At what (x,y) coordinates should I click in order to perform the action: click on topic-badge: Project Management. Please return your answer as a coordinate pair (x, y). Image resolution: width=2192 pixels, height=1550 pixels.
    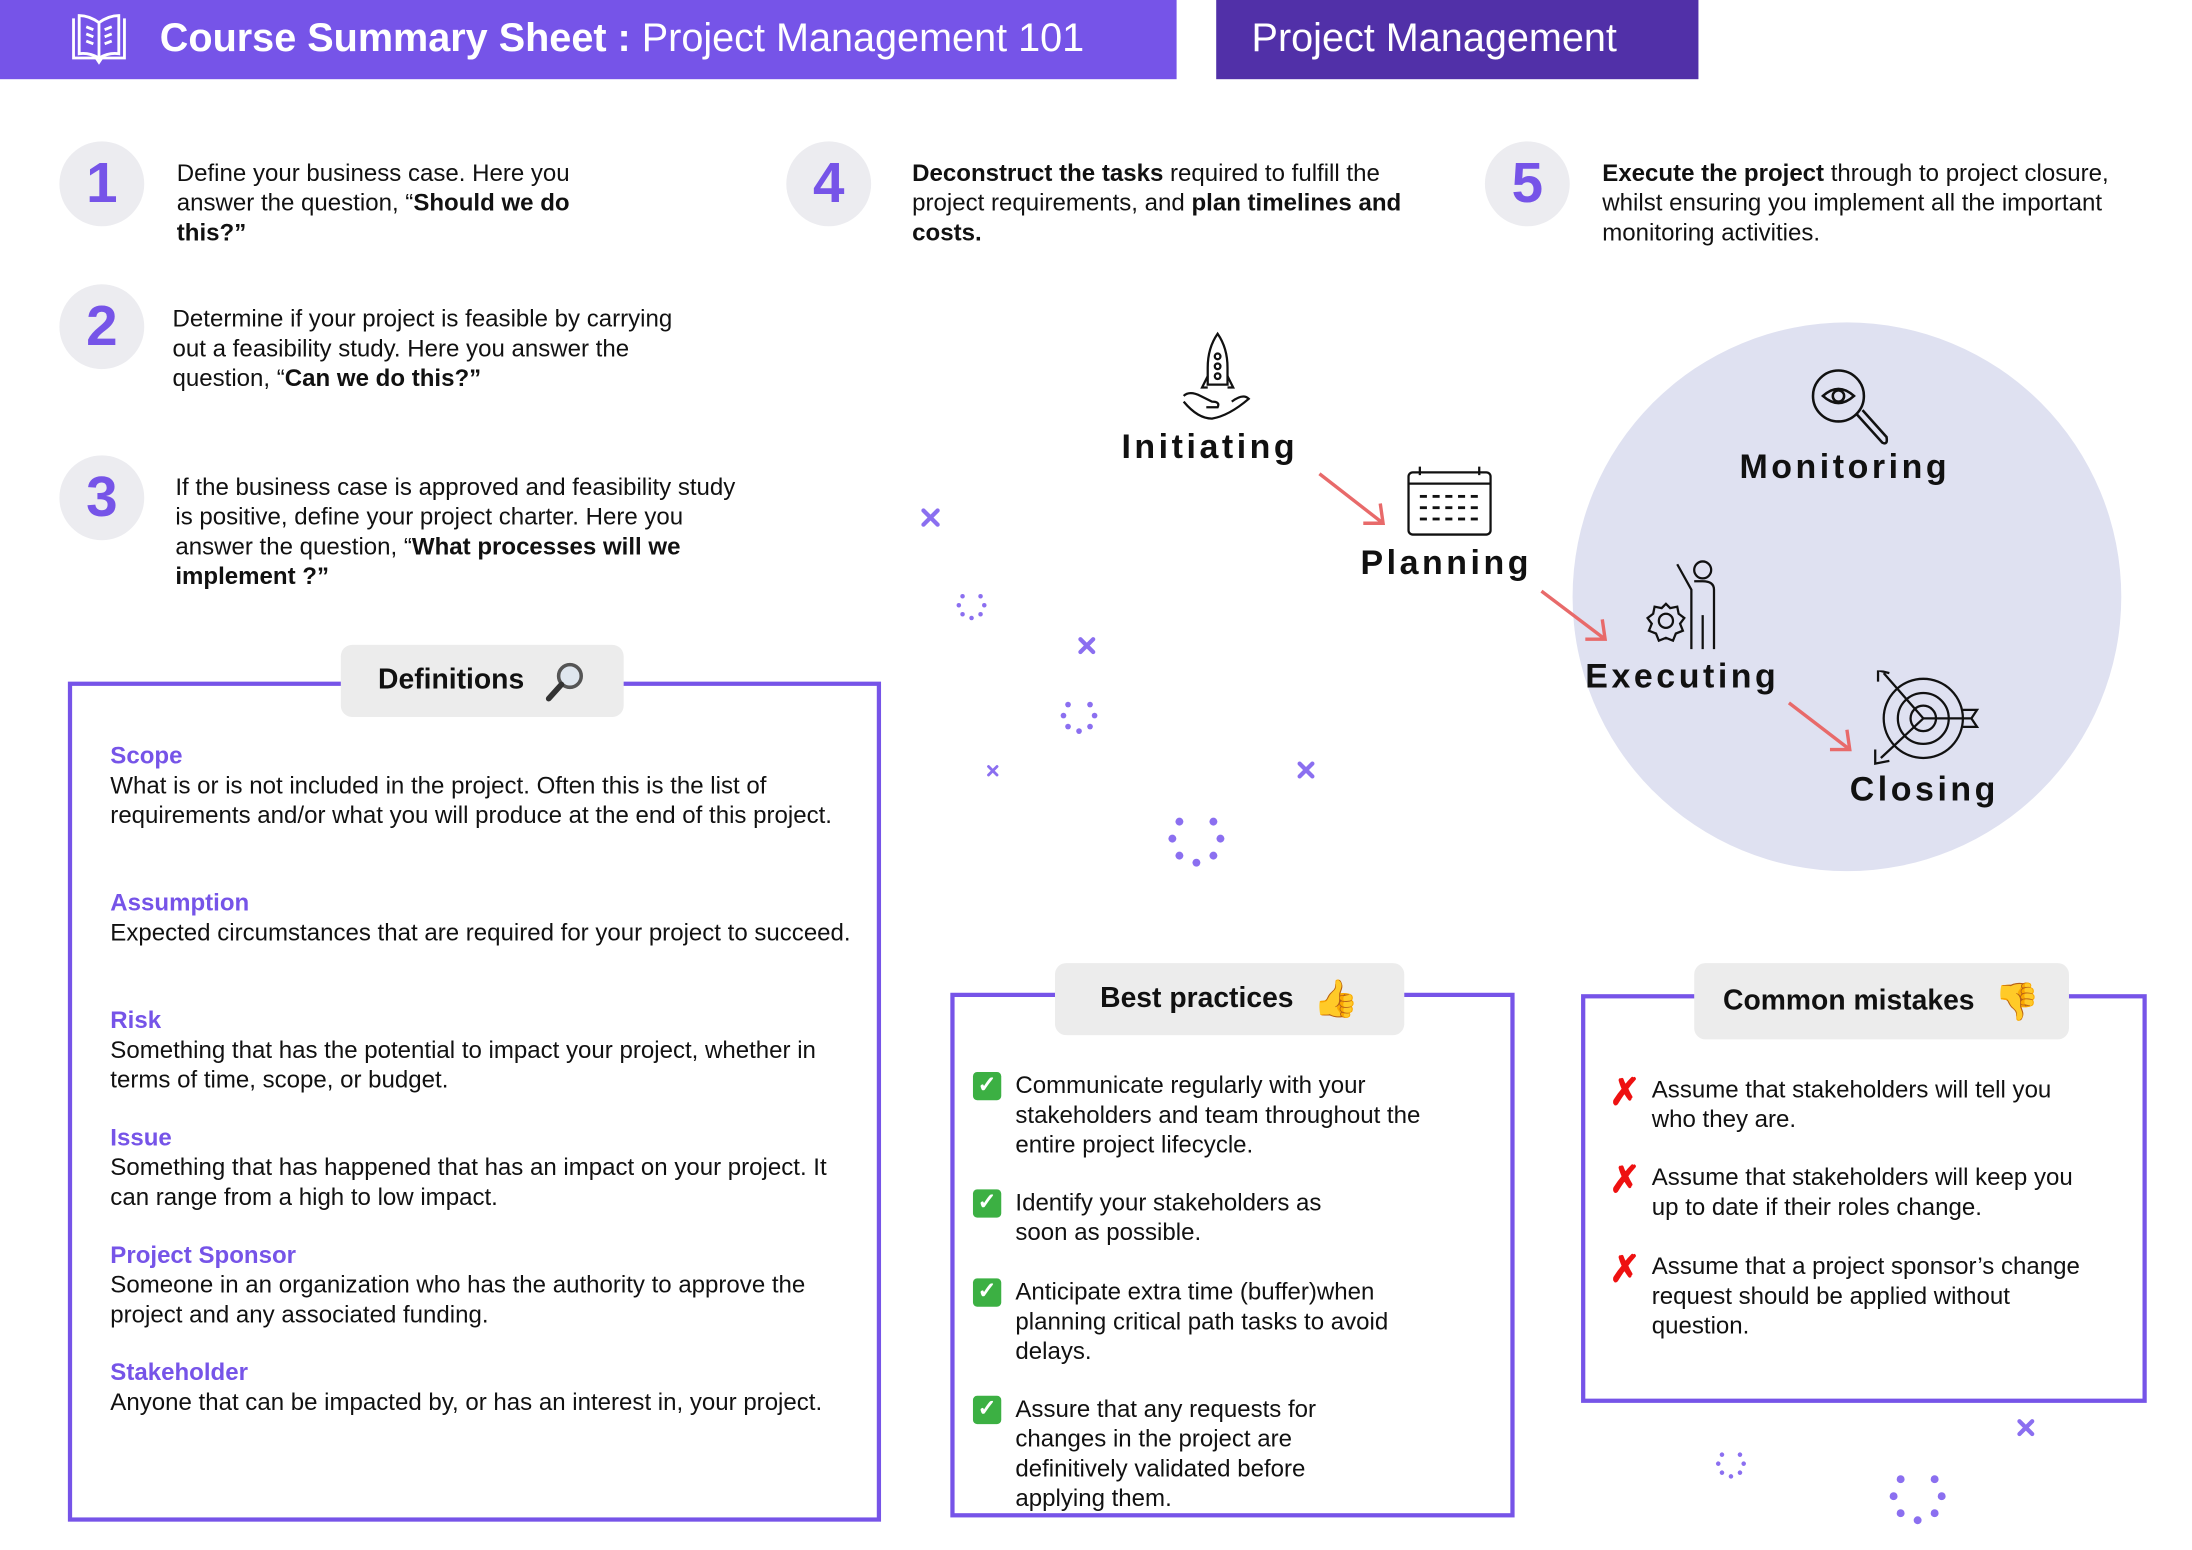
    Looking at the image, I should click on (1457, 40).